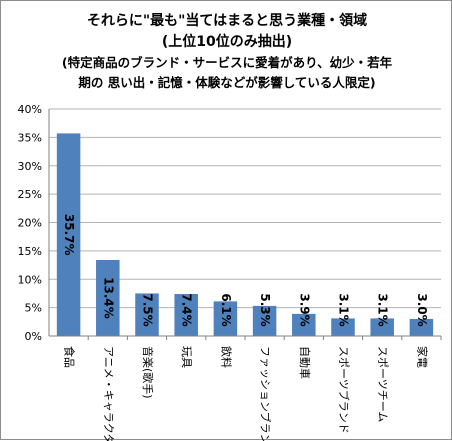 Image resolution: width=452 pixels, height=441 pixels. What do you see at coordinates (265, 309) in the screenshot?
I see `value-label: 5.3%` at bounding box center [265, 309].